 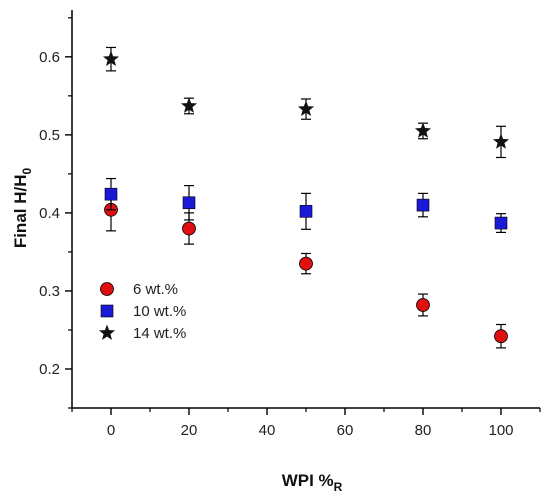 I want to click on y-axis-title: Final H/H0, so click(x=22, y=208).